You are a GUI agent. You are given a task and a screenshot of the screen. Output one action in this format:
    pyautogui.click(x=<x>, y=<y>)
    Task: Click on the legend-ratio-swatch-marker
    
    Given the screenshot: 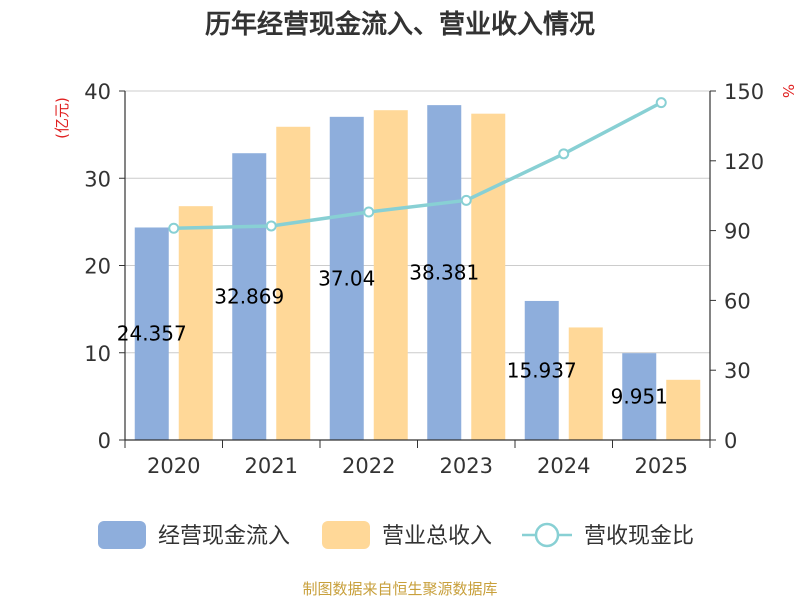 What is the action you would take?
    pyautogui.click(x=547, y=535)
    